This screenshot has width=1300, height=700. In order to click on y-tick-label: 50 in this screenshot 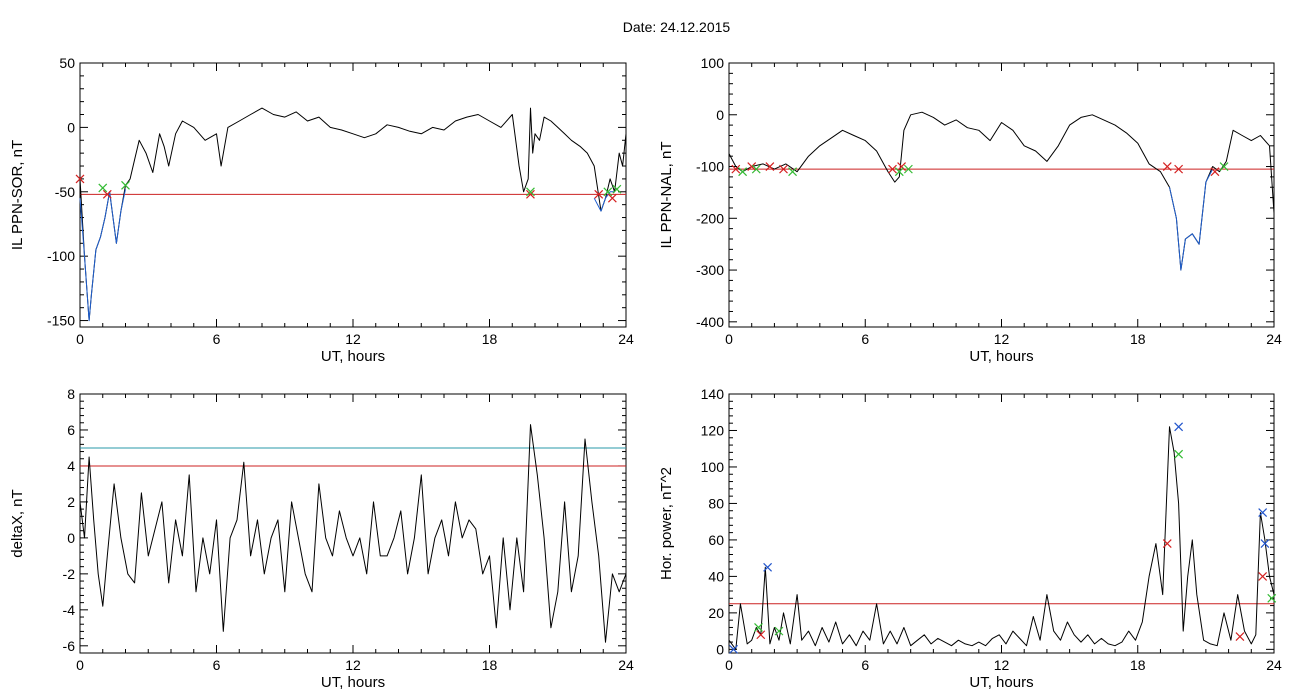, I will do `click(67, 63)`.